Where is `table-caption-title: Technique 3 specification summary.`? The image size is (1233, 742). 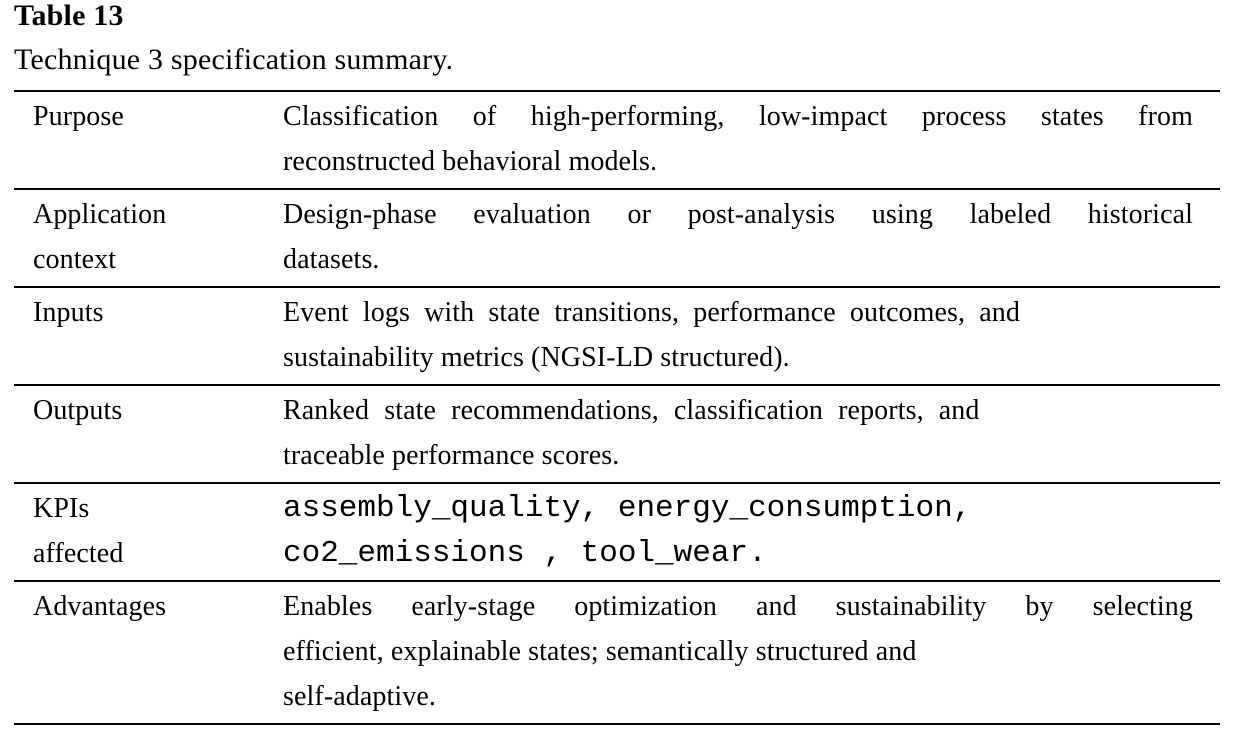 table-caption-title: Technique 3 specification summary. is located at coordinates (234, 59).